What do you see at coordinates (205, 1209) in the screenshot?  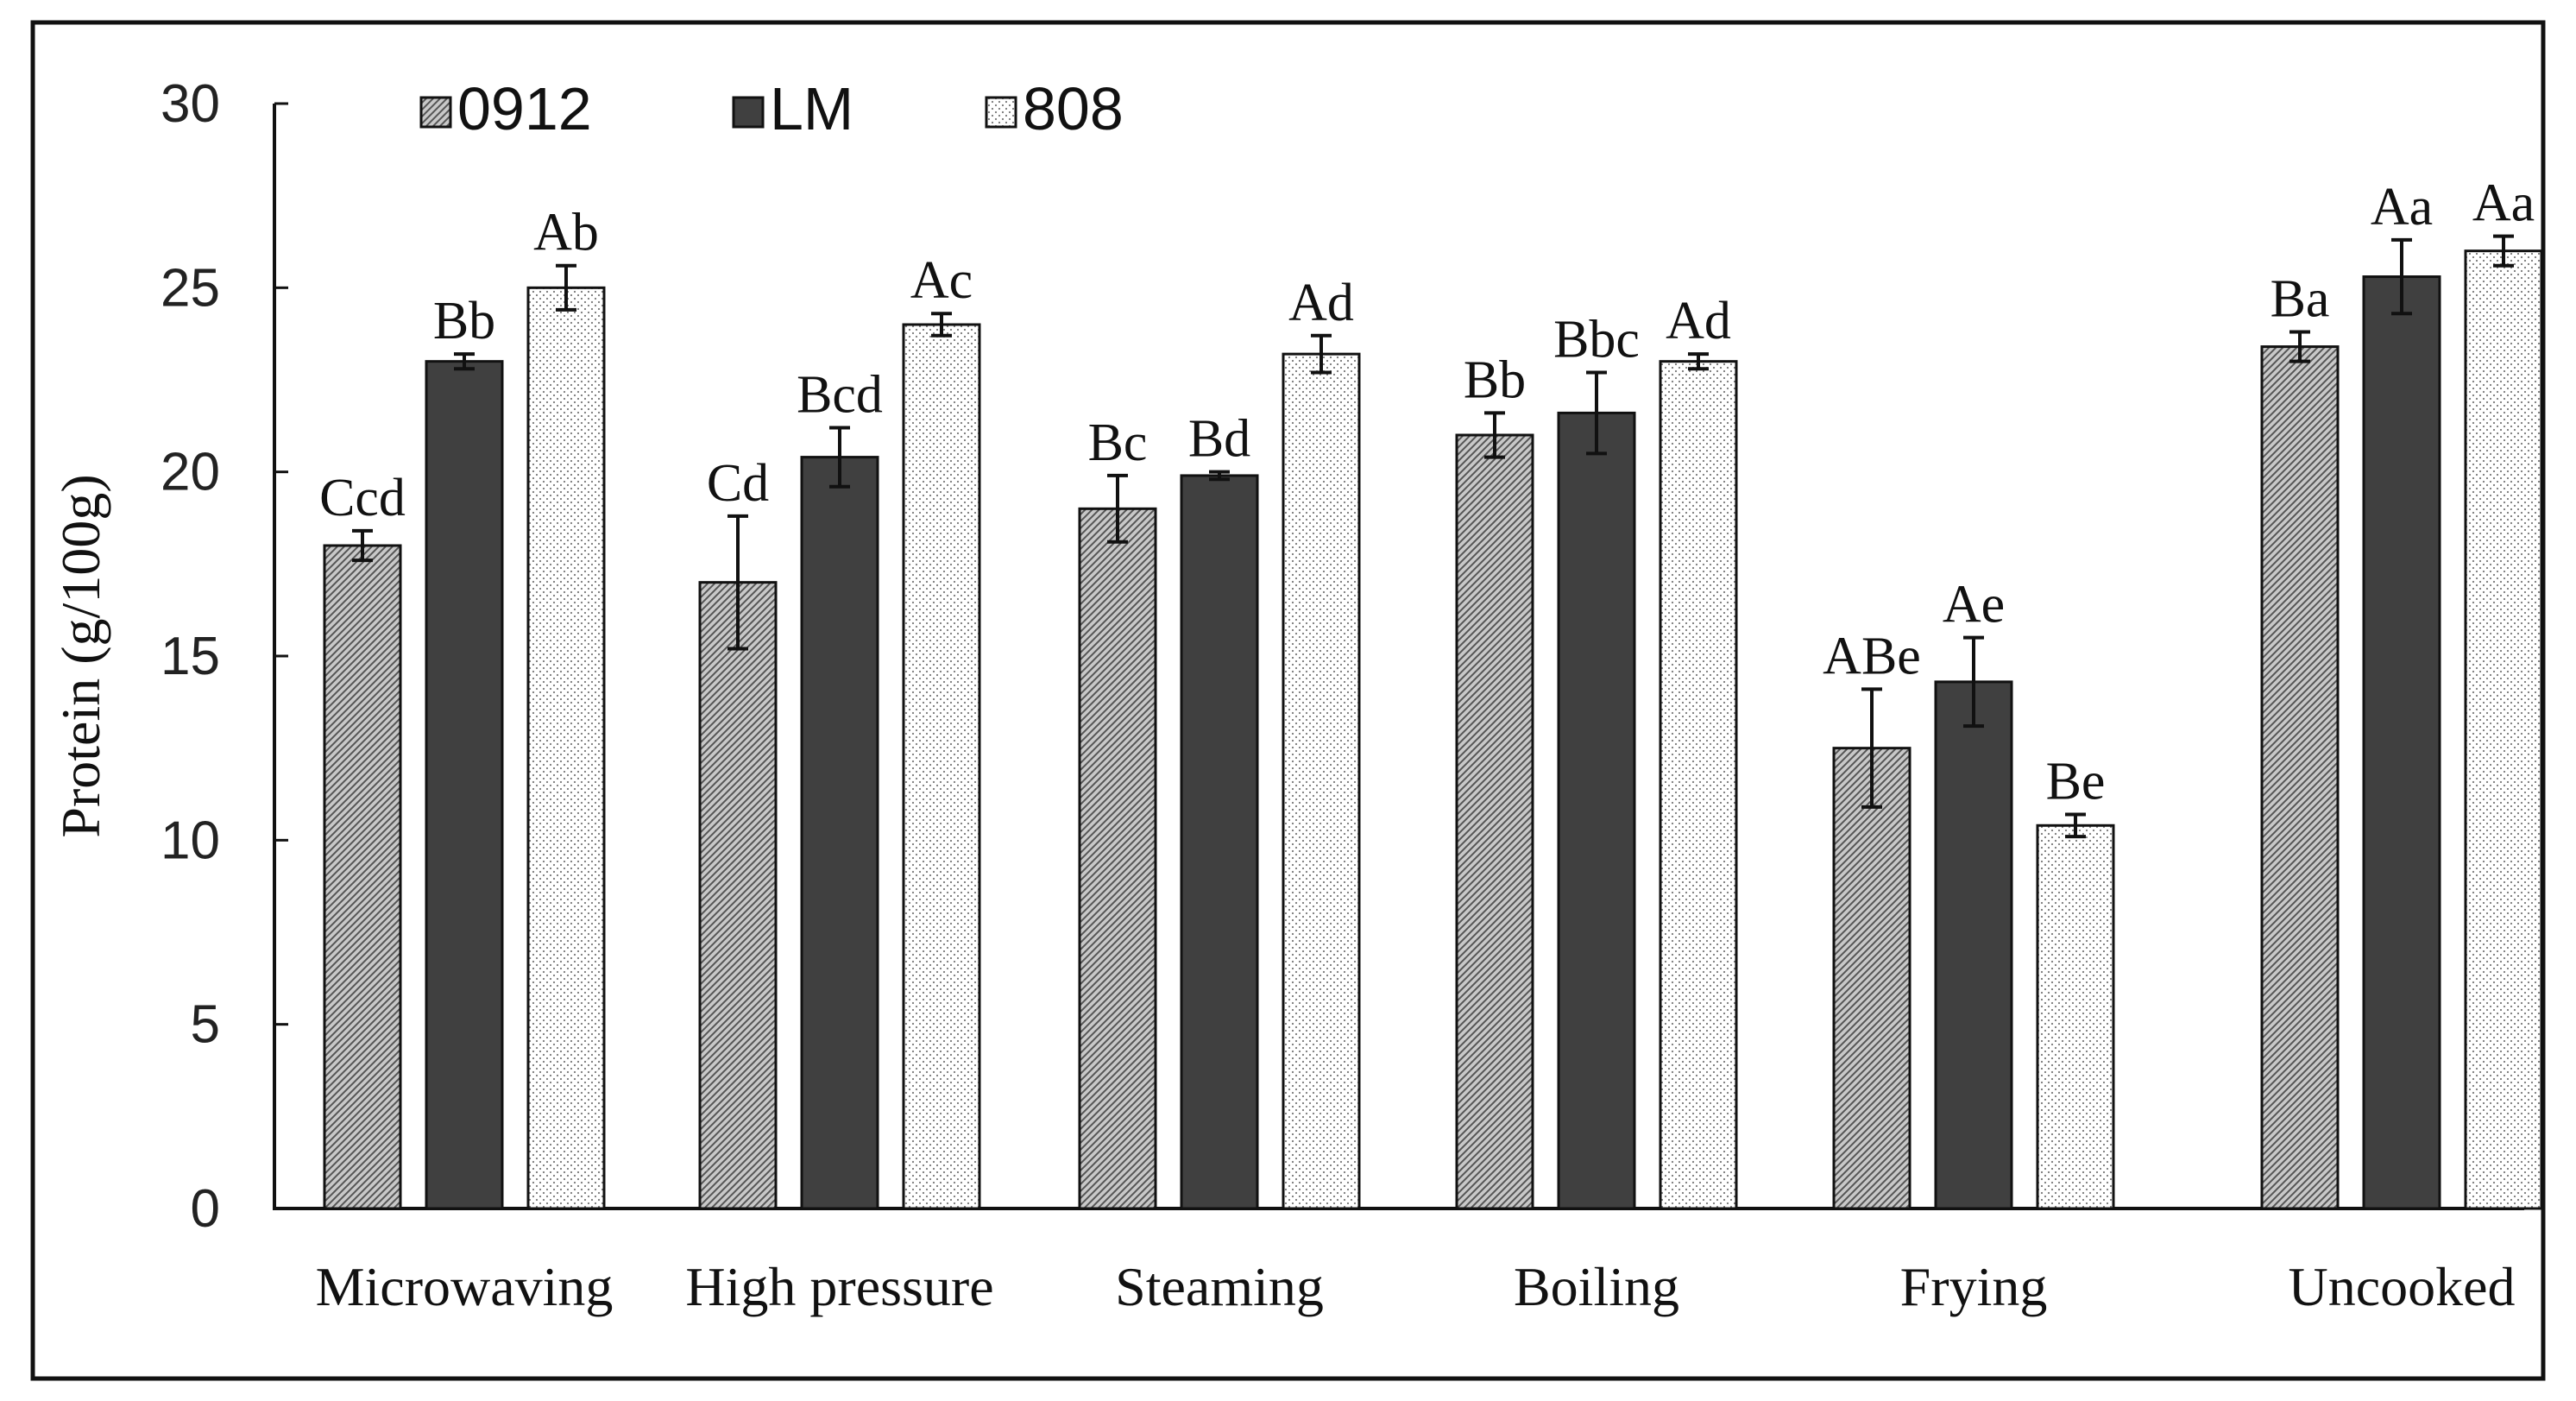 I see `y-tick-label: 0` at bounding box center [205, 1209].